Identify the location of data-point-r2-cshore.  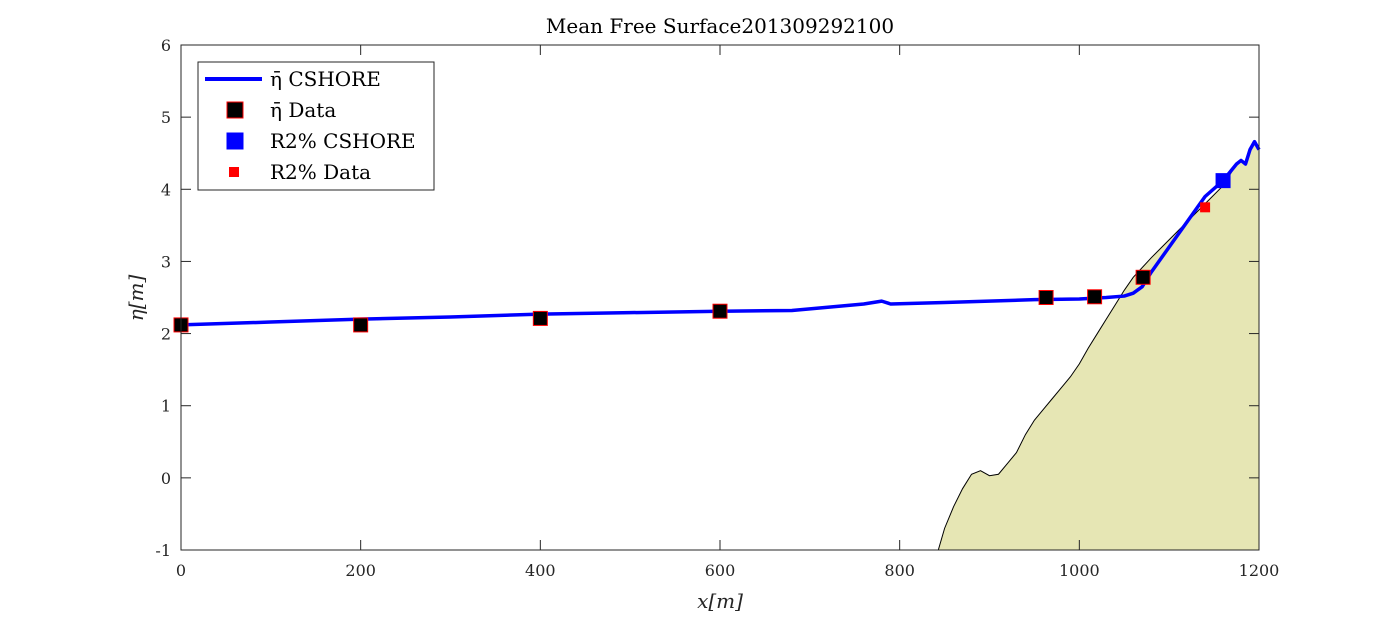
(1223, 181).